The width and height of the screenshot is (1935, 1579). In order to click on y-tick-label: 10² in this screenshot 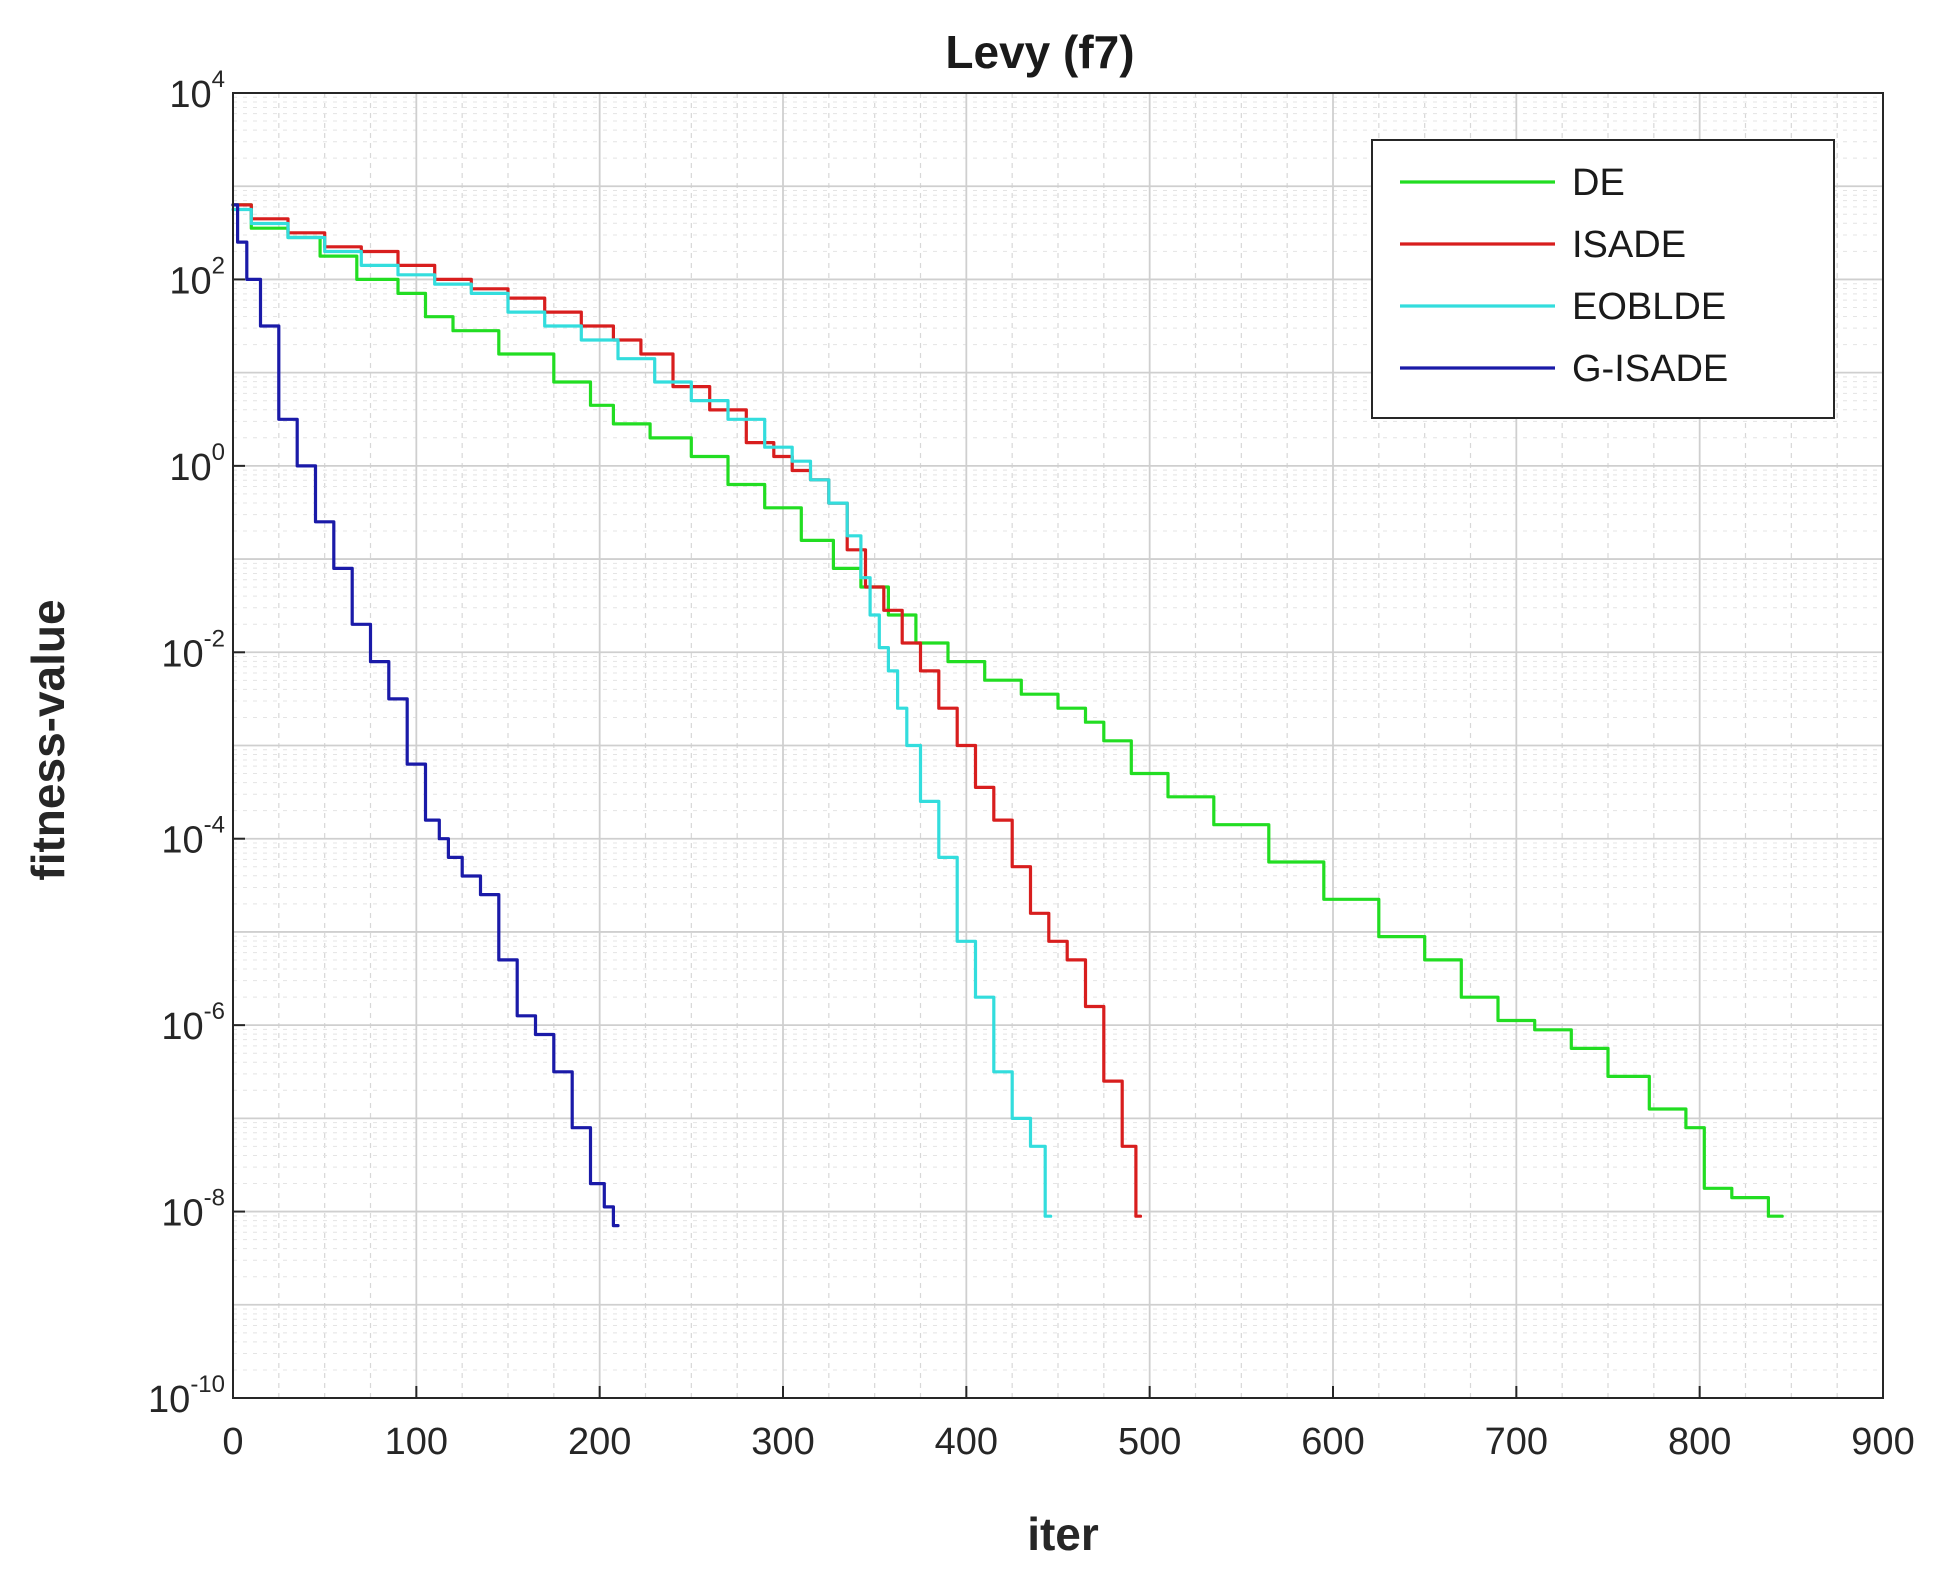, I will do `click(197, 277)`.